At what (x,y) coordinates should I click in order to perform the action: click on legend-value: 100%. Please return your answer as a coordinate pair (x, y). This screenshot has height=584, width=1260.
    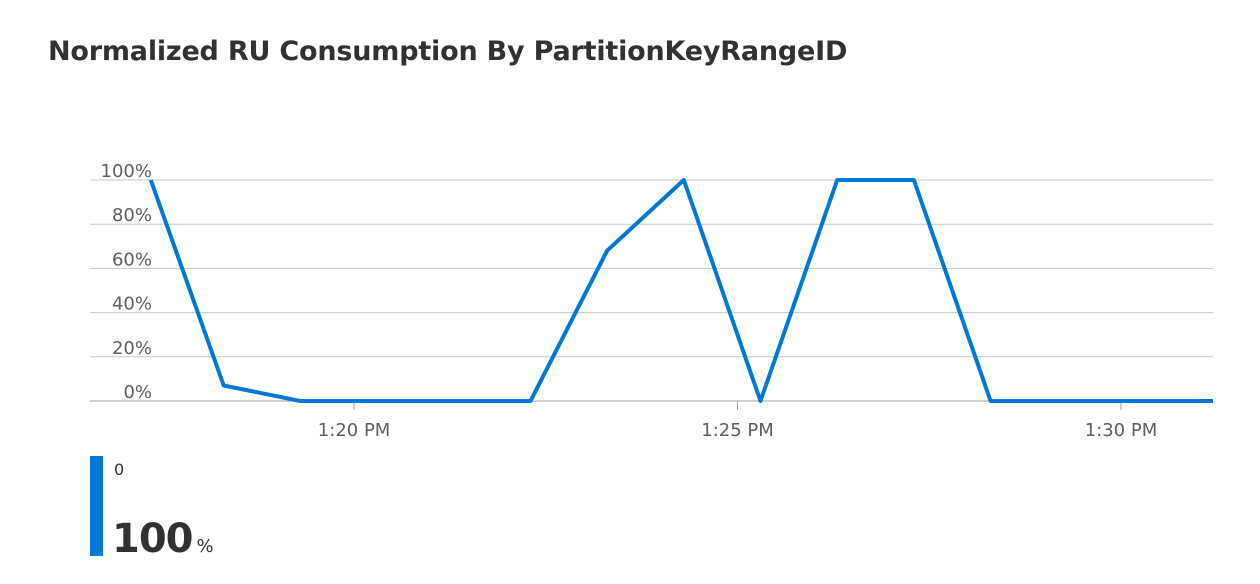
    Looking at the image, I should click on (163, 539).